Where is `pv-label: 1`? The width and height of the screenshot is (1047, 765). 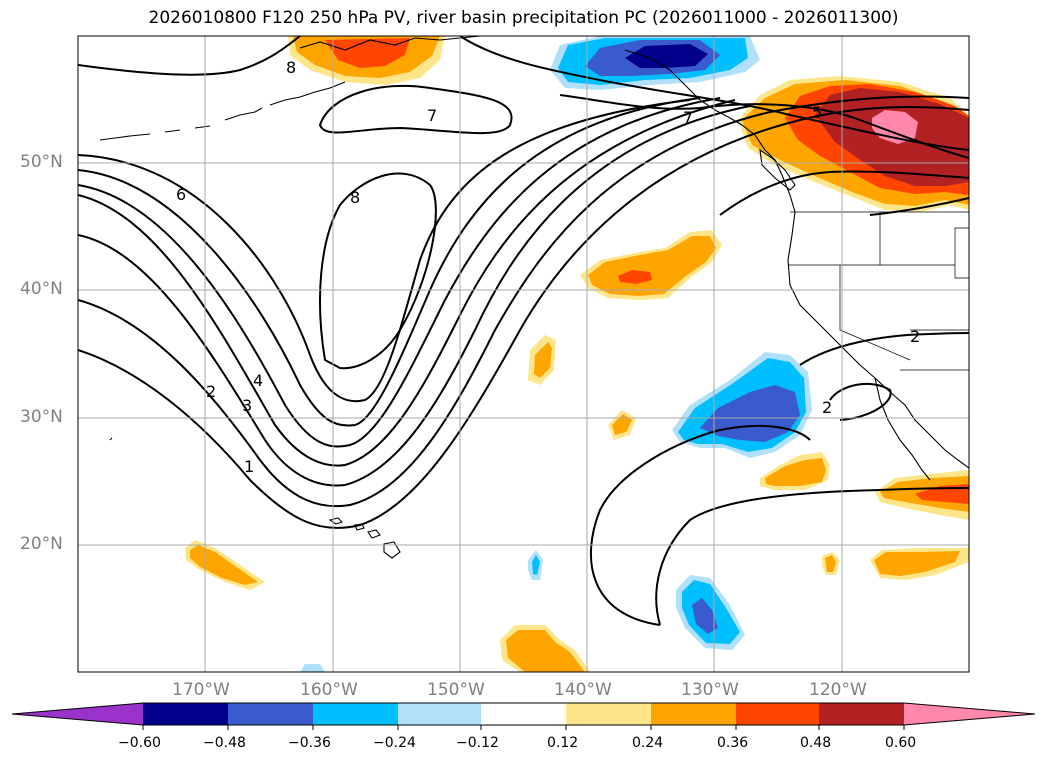 pv-label: 1 is located at coordinates (249, 466).